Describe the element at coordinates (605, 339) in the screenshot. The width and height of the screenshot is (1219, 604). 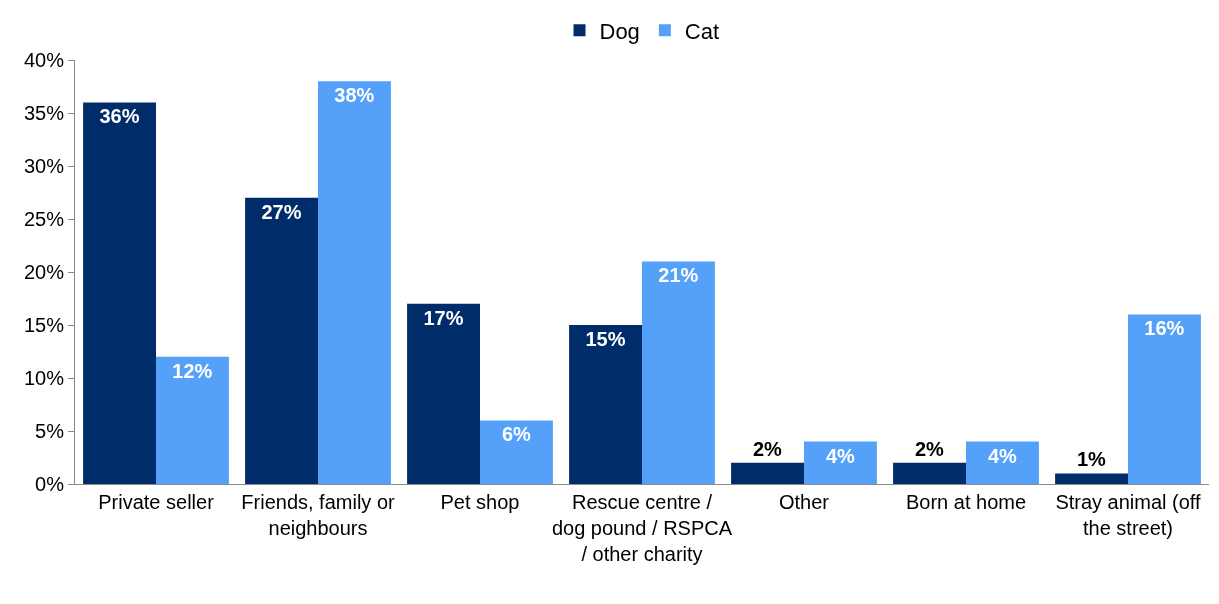
I see `data-label: 15%` at that location.